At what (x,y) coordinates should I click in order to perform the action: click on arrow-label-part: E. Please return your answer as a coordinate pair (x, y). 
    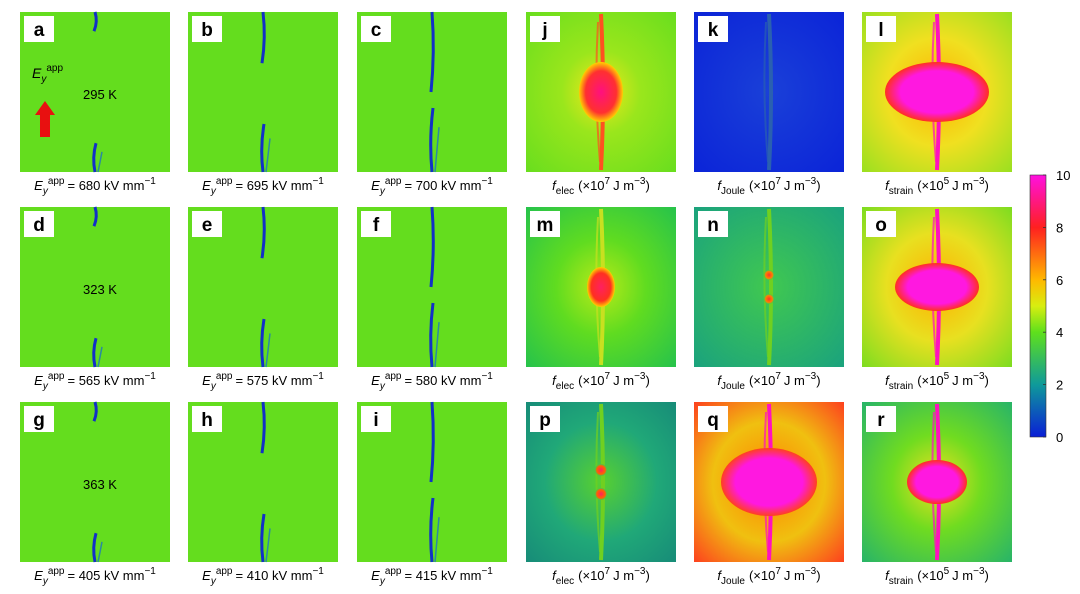
    Looking at the image, I should click on (37, 73).